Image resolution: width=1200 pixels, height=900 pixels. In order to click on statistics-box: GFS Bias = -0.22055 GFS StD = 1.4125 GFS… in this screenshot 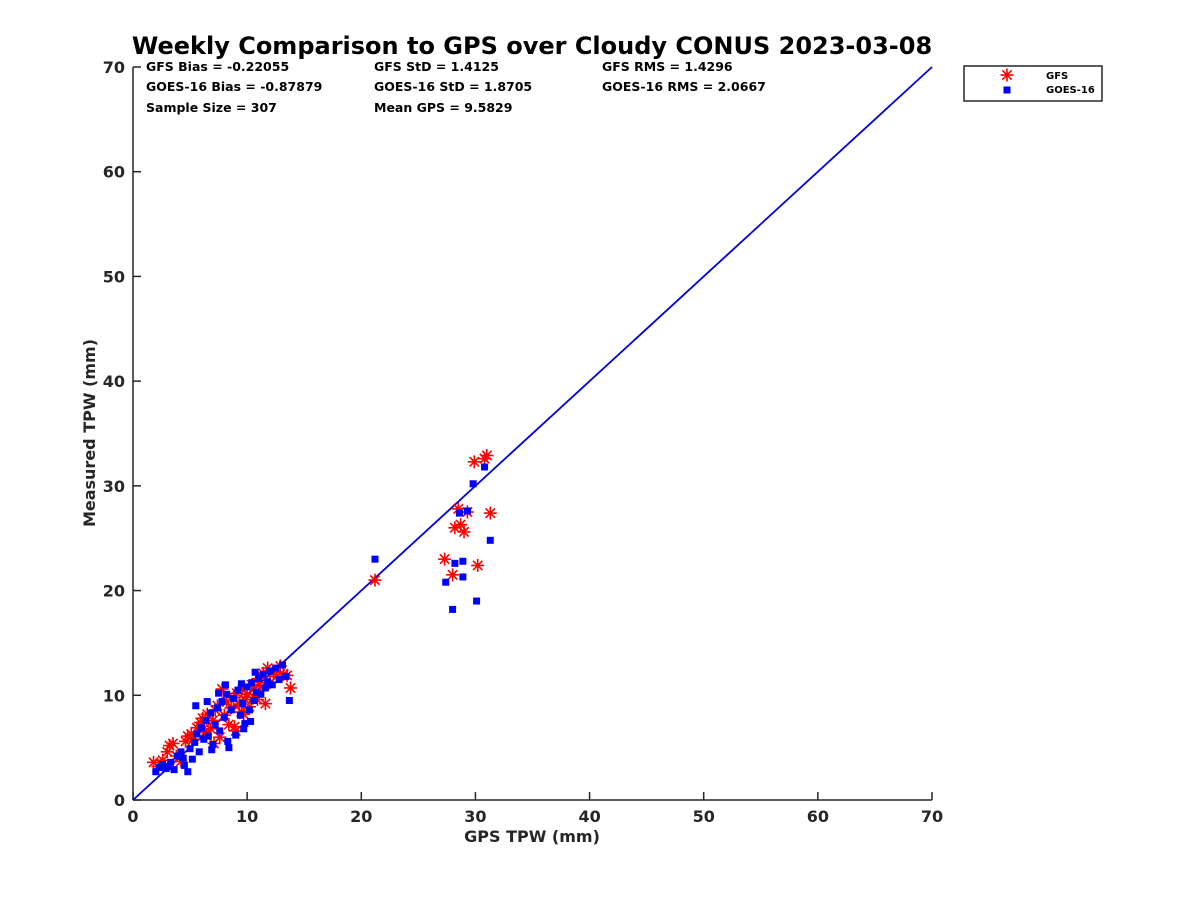, I will do `click(456, 87)`.